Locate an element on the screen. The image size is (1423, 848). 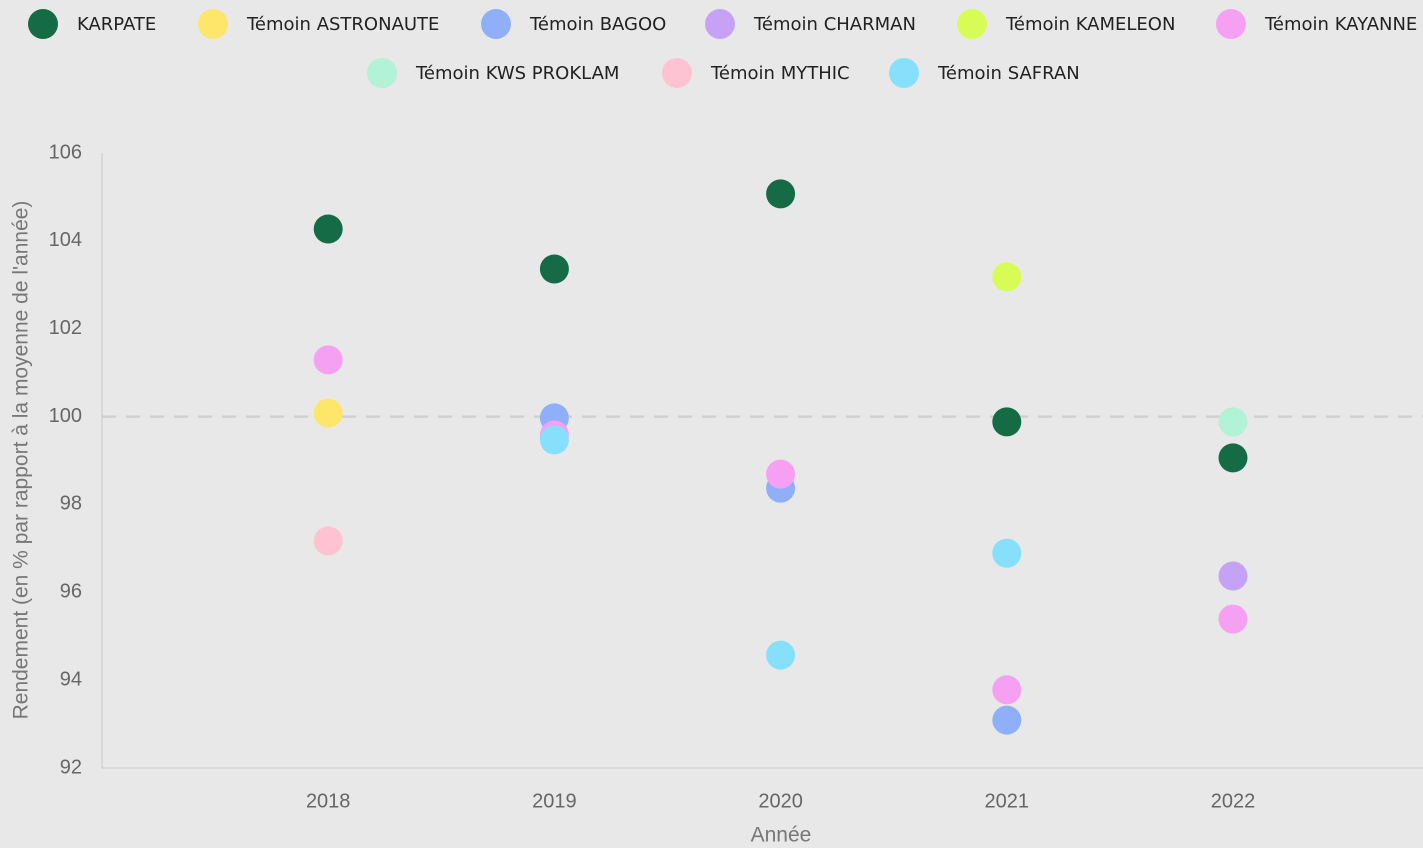
legend-label: Témoin MYTHIC is located at coordinates (780, 73).